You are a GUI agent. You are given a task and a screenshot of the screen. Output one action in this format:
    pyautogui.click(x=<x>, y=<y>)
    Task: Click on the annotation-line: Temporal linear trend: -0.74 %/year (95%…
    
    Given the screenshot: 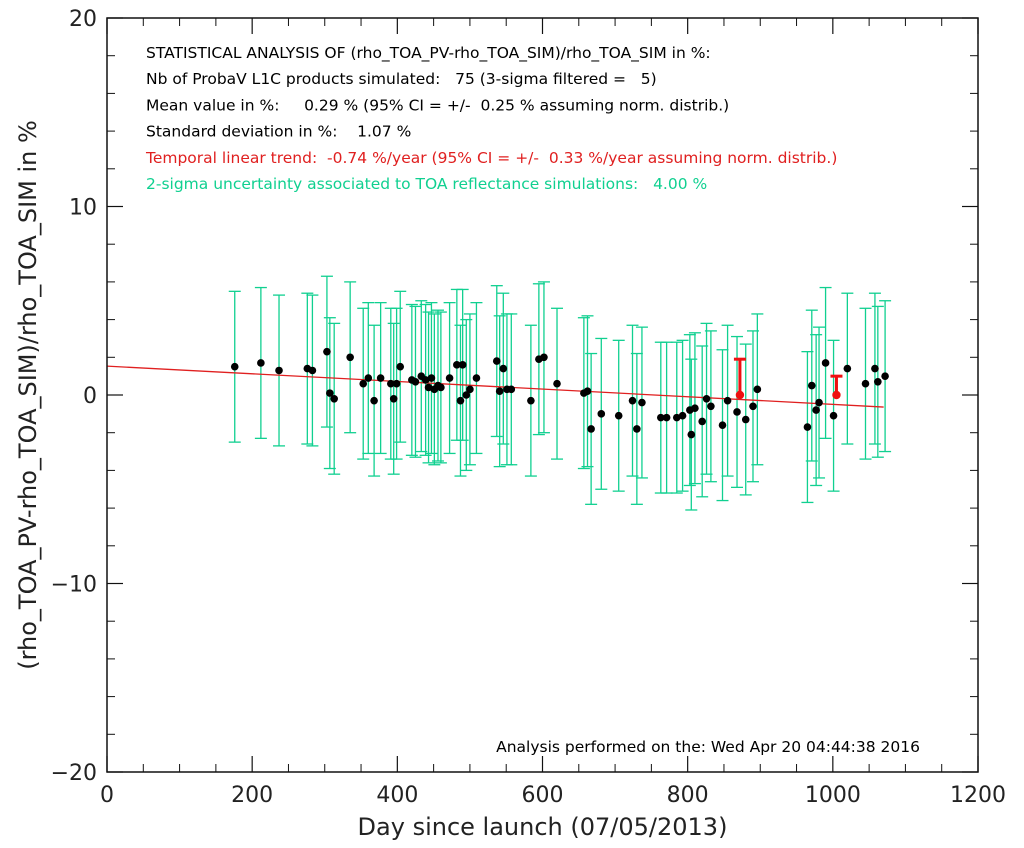 What is the action you would take?
    pyautogui.click(x=491, y=158)
    